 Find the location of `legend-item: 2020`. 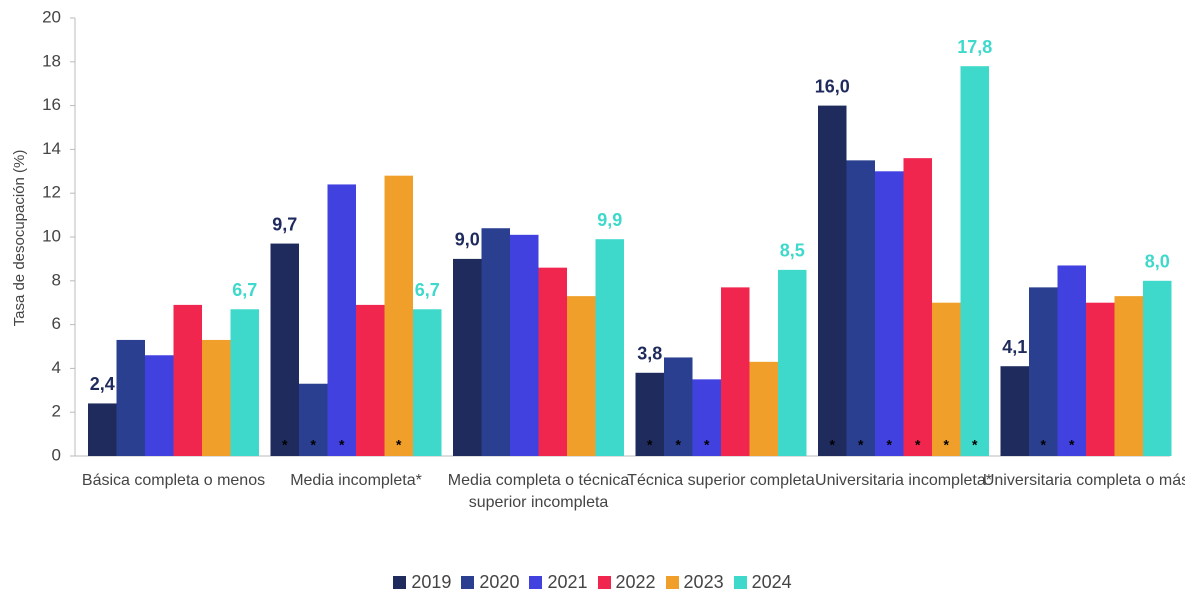

legend-item: 2020 is located at coordinates (490, 582).